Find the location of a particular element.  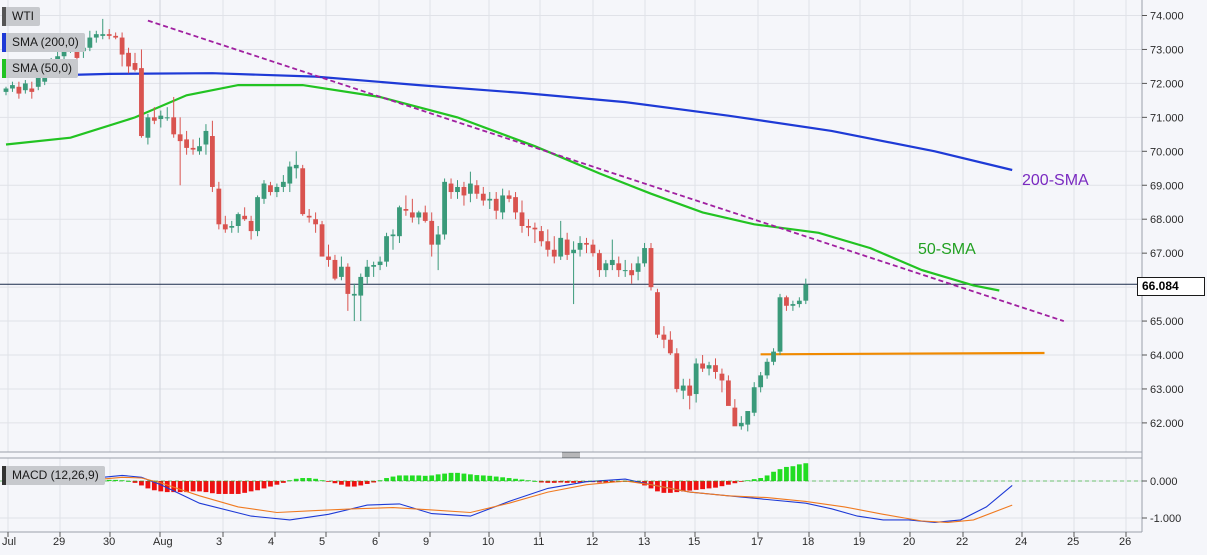

instrument-label: WTI is located at coordinates (21, 16).